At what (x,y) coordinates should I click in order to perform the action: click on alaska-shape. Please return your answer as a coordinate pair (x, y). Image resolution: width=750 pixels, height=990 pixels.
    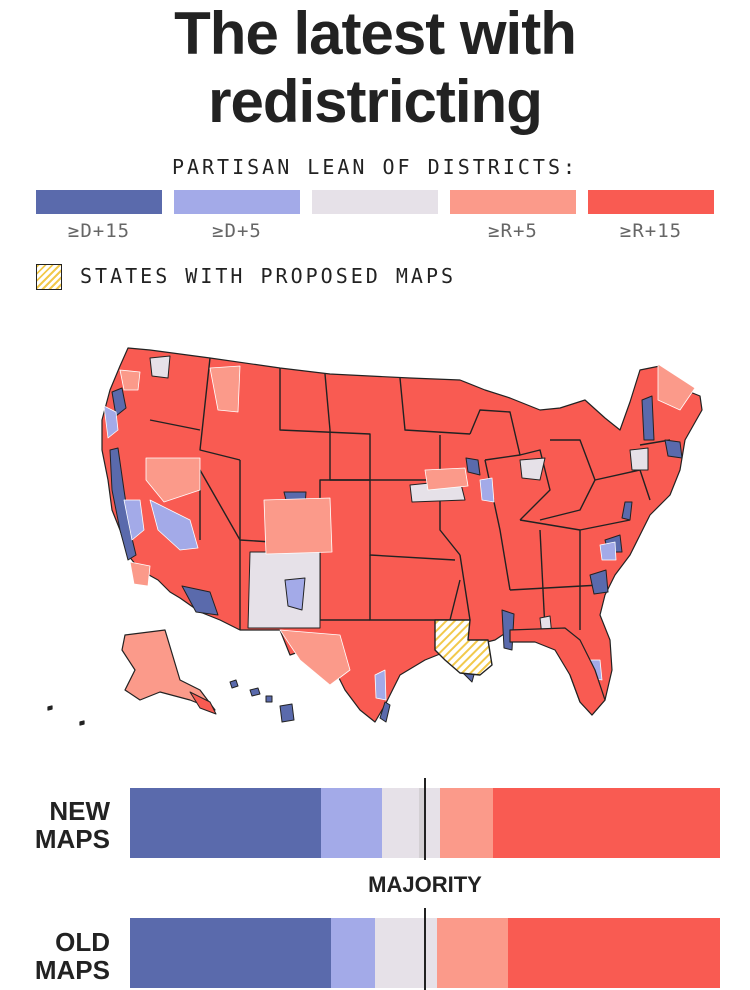
    Looking at the image, I should click on (168, 670).